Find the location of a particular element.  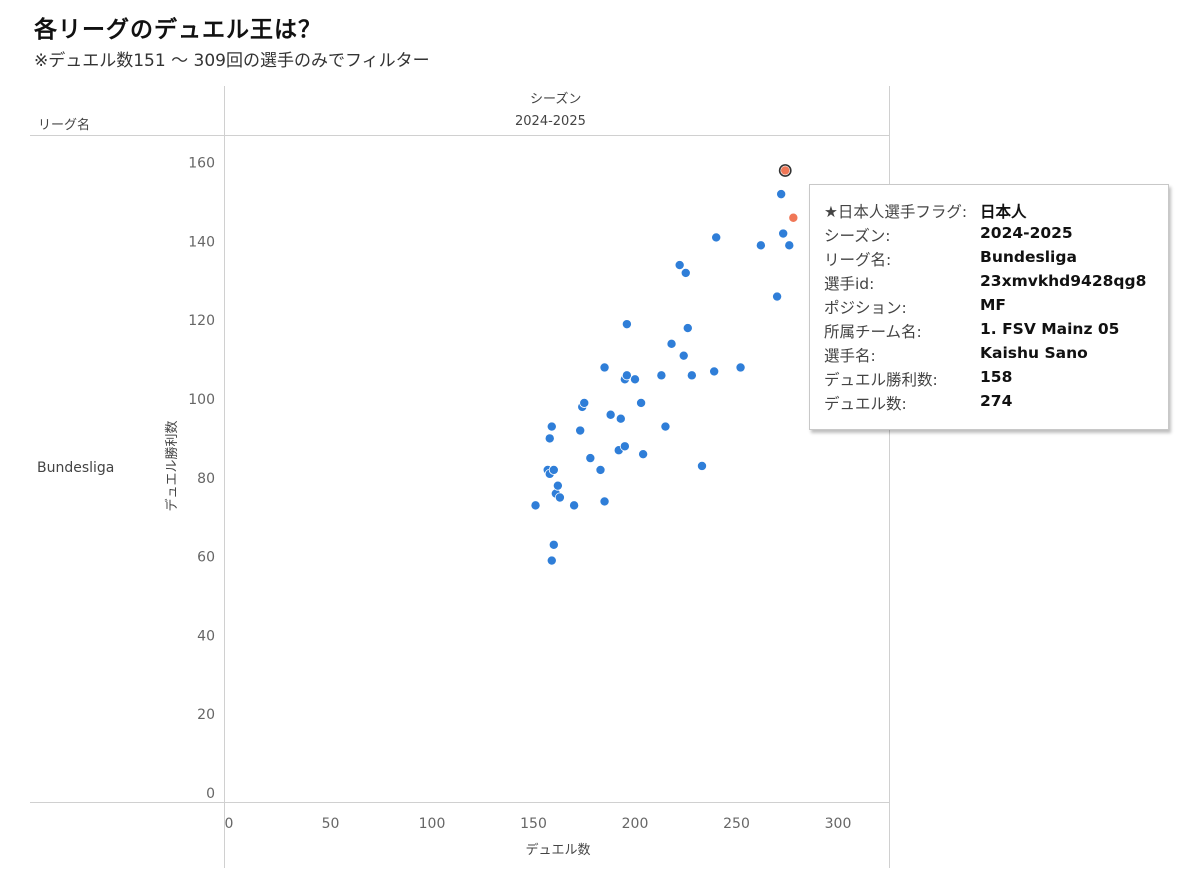

x-tick-label: 250 is located at coordinates (736, 824).